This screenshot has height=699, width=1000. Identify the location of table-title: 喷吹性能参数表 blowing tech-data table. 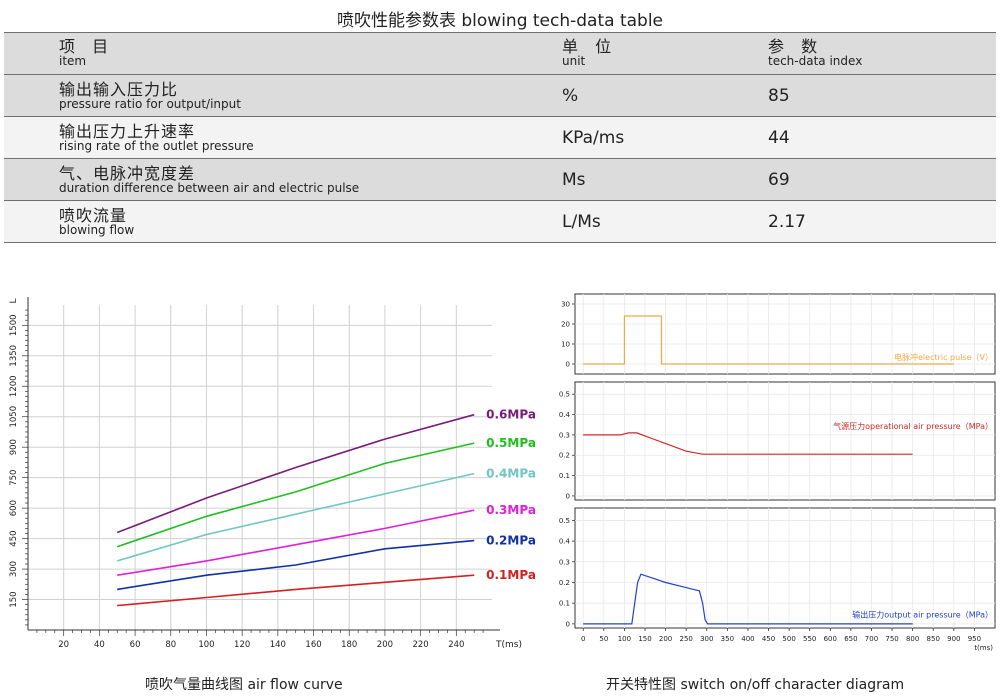
(500, 21).